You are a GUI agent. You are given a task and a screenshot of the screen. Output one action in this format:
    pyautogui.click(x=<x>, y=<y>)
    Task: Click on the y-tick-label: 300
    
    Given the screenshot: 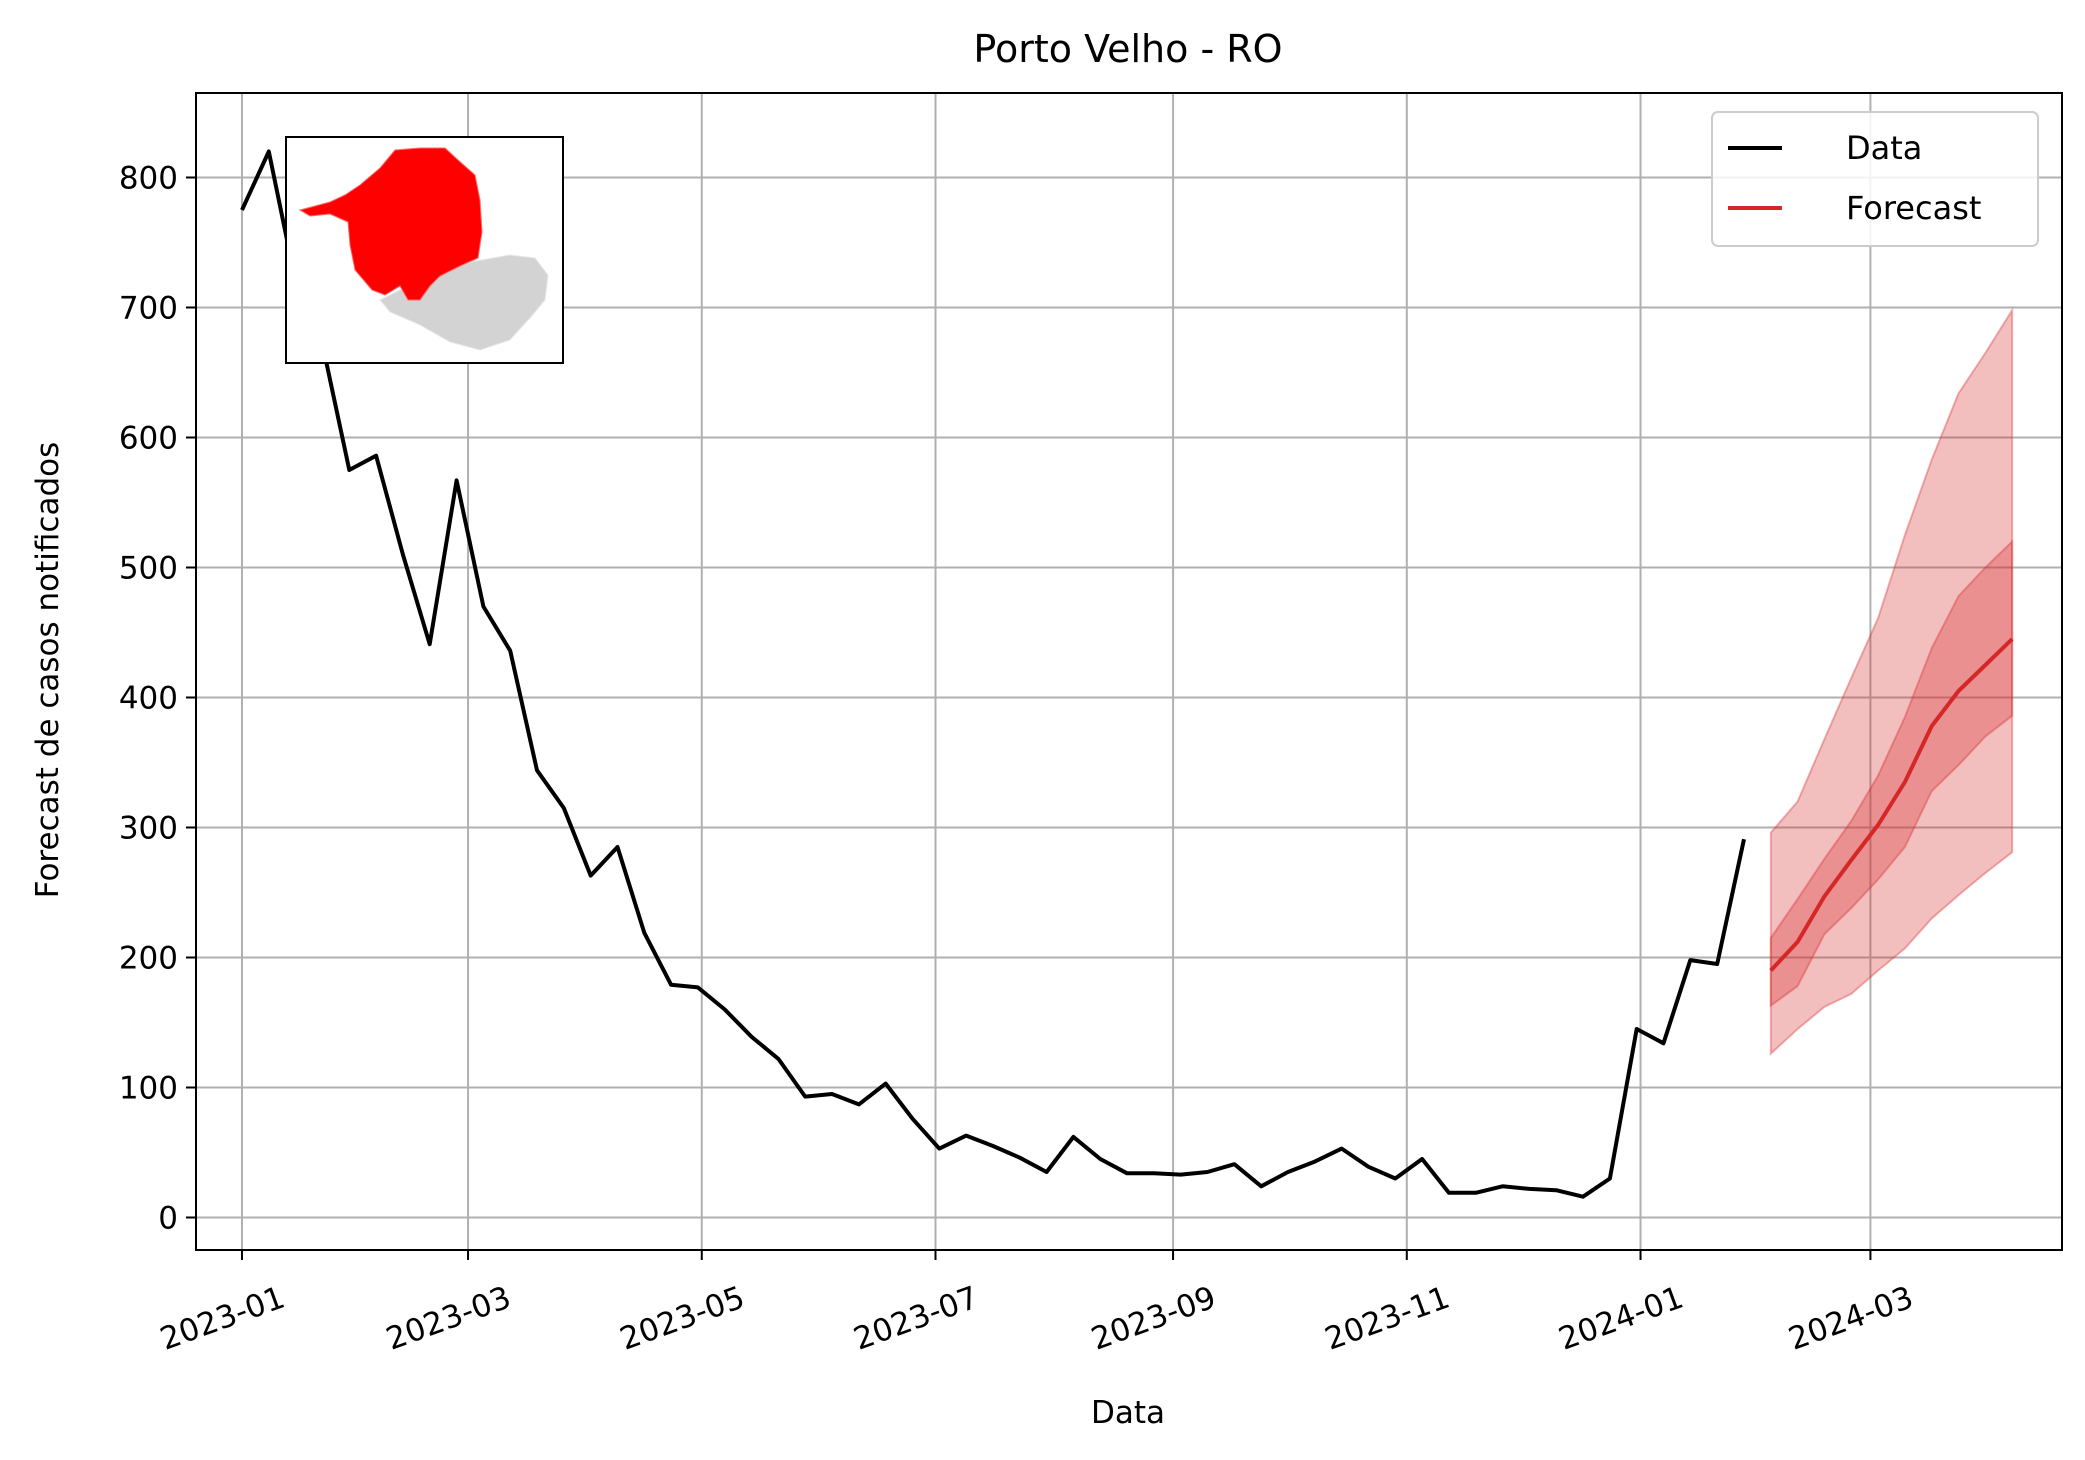 What is the action you would take?
    pyautogui.click(x=148, y=829)
    